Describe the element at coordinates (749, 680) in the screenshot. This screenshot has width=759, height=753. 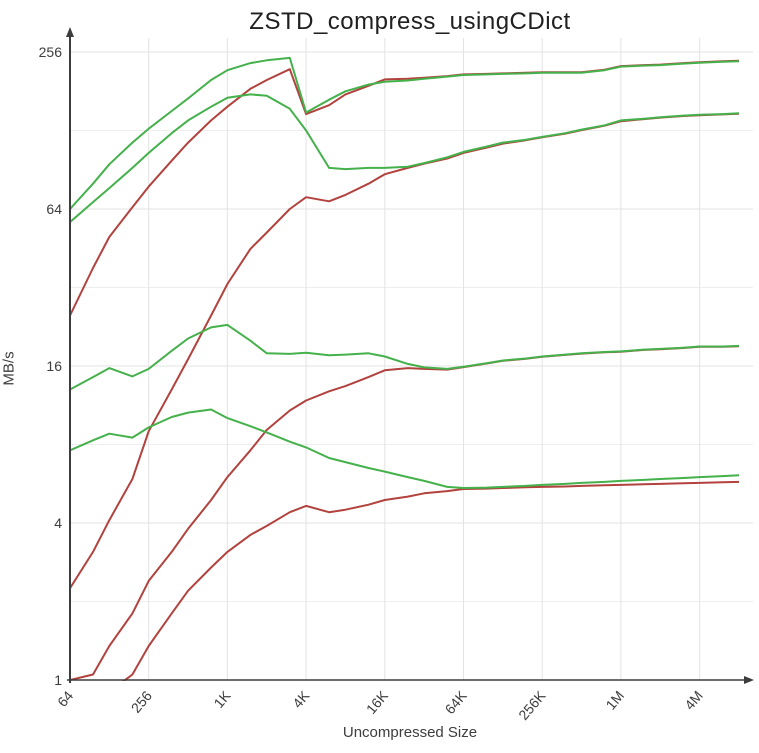
I see `x-axis-arrow-icon` at that location.